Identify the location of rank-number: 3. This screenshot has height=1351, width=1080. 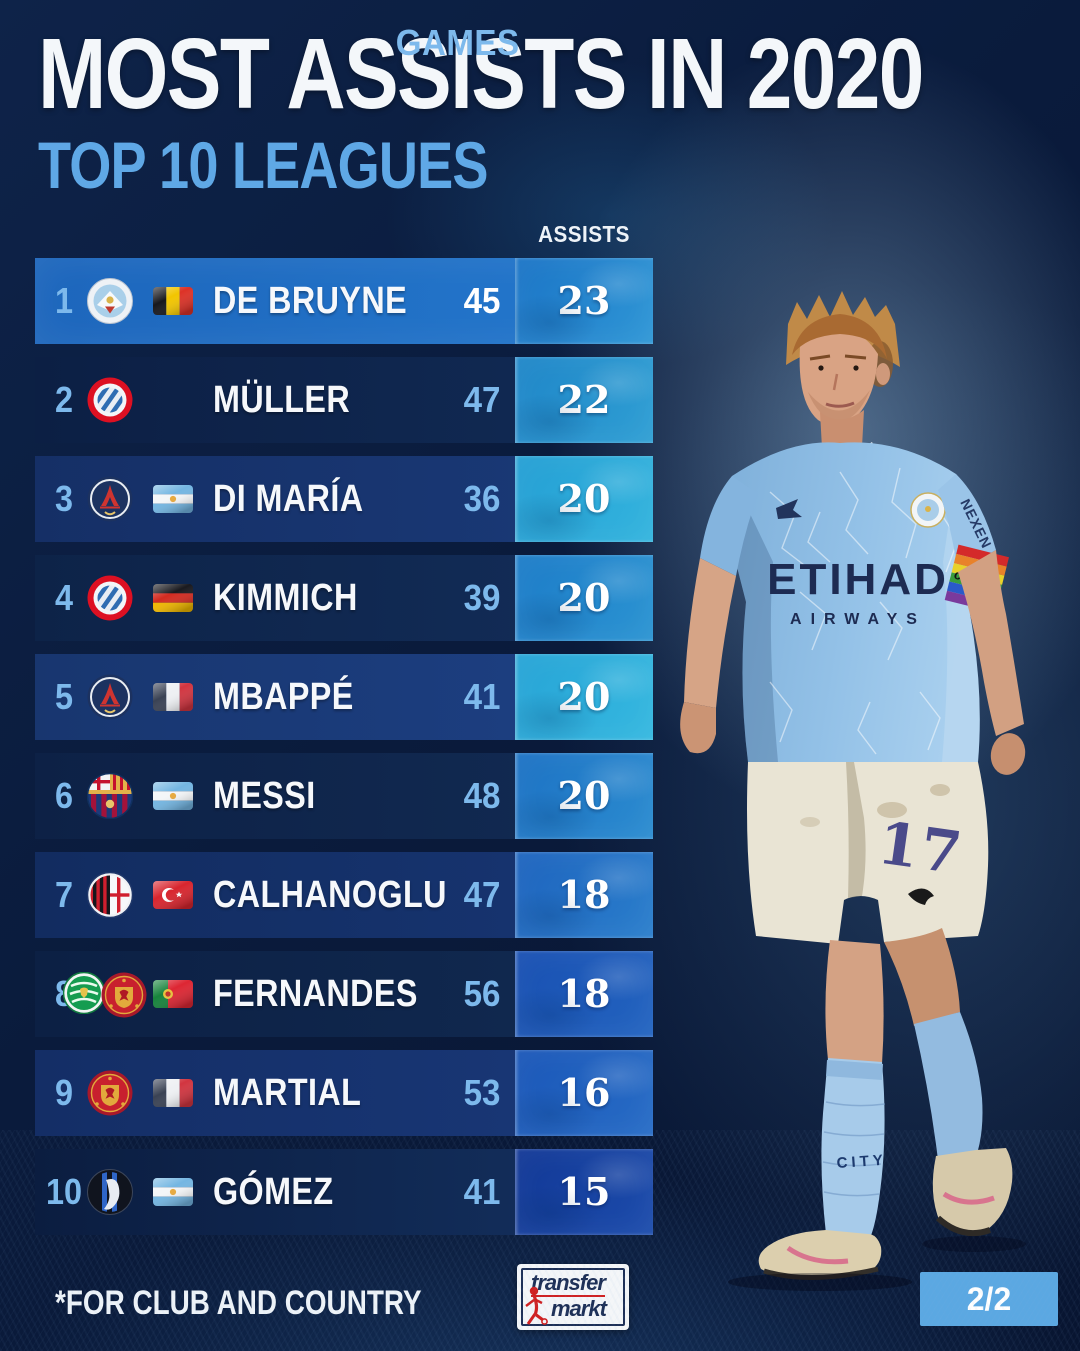
(64, 498).